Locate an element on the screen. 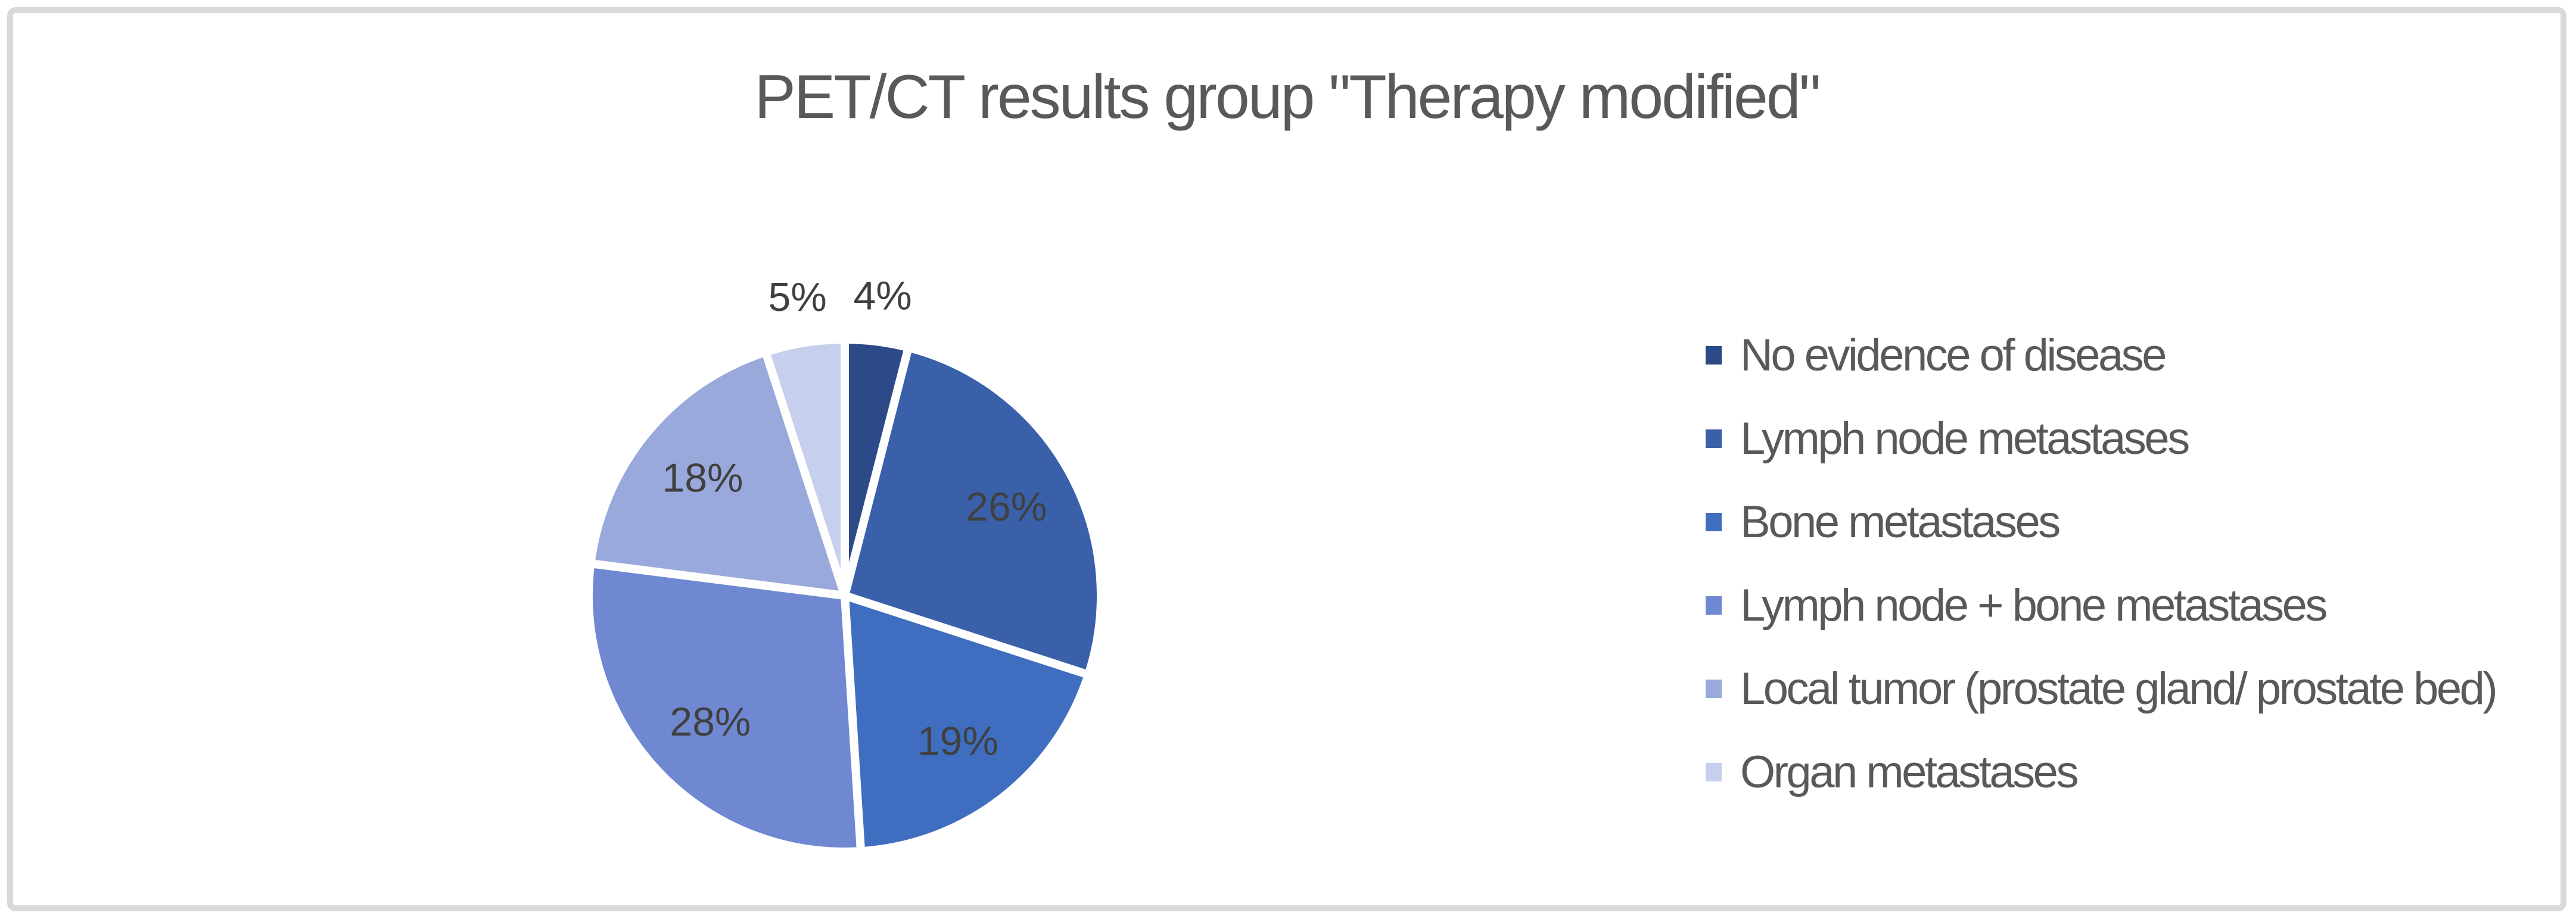 Image resolution: width=2576 pixels, height=922 pixels. legend-item-no-evidence-of-disease: No evidence of disease is located at coordinates (2101, 355).